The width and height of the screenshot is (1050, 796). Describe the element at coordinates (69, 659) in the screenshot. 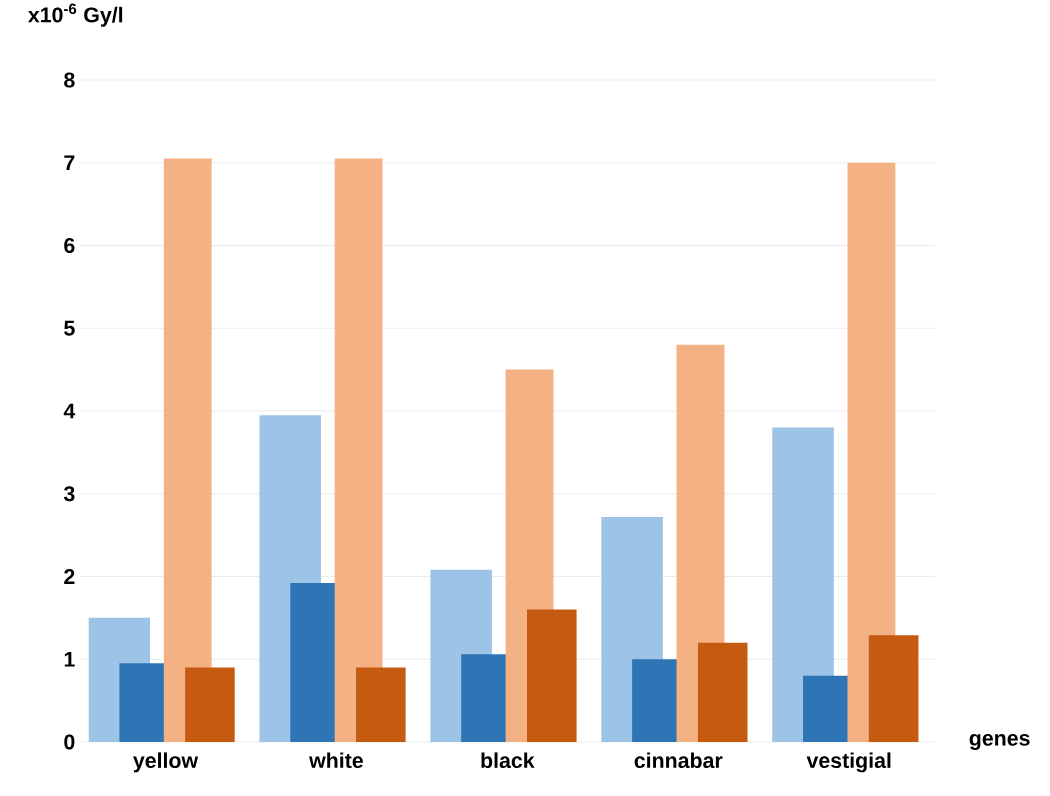

I see `y-tick-label: 1` at that location.